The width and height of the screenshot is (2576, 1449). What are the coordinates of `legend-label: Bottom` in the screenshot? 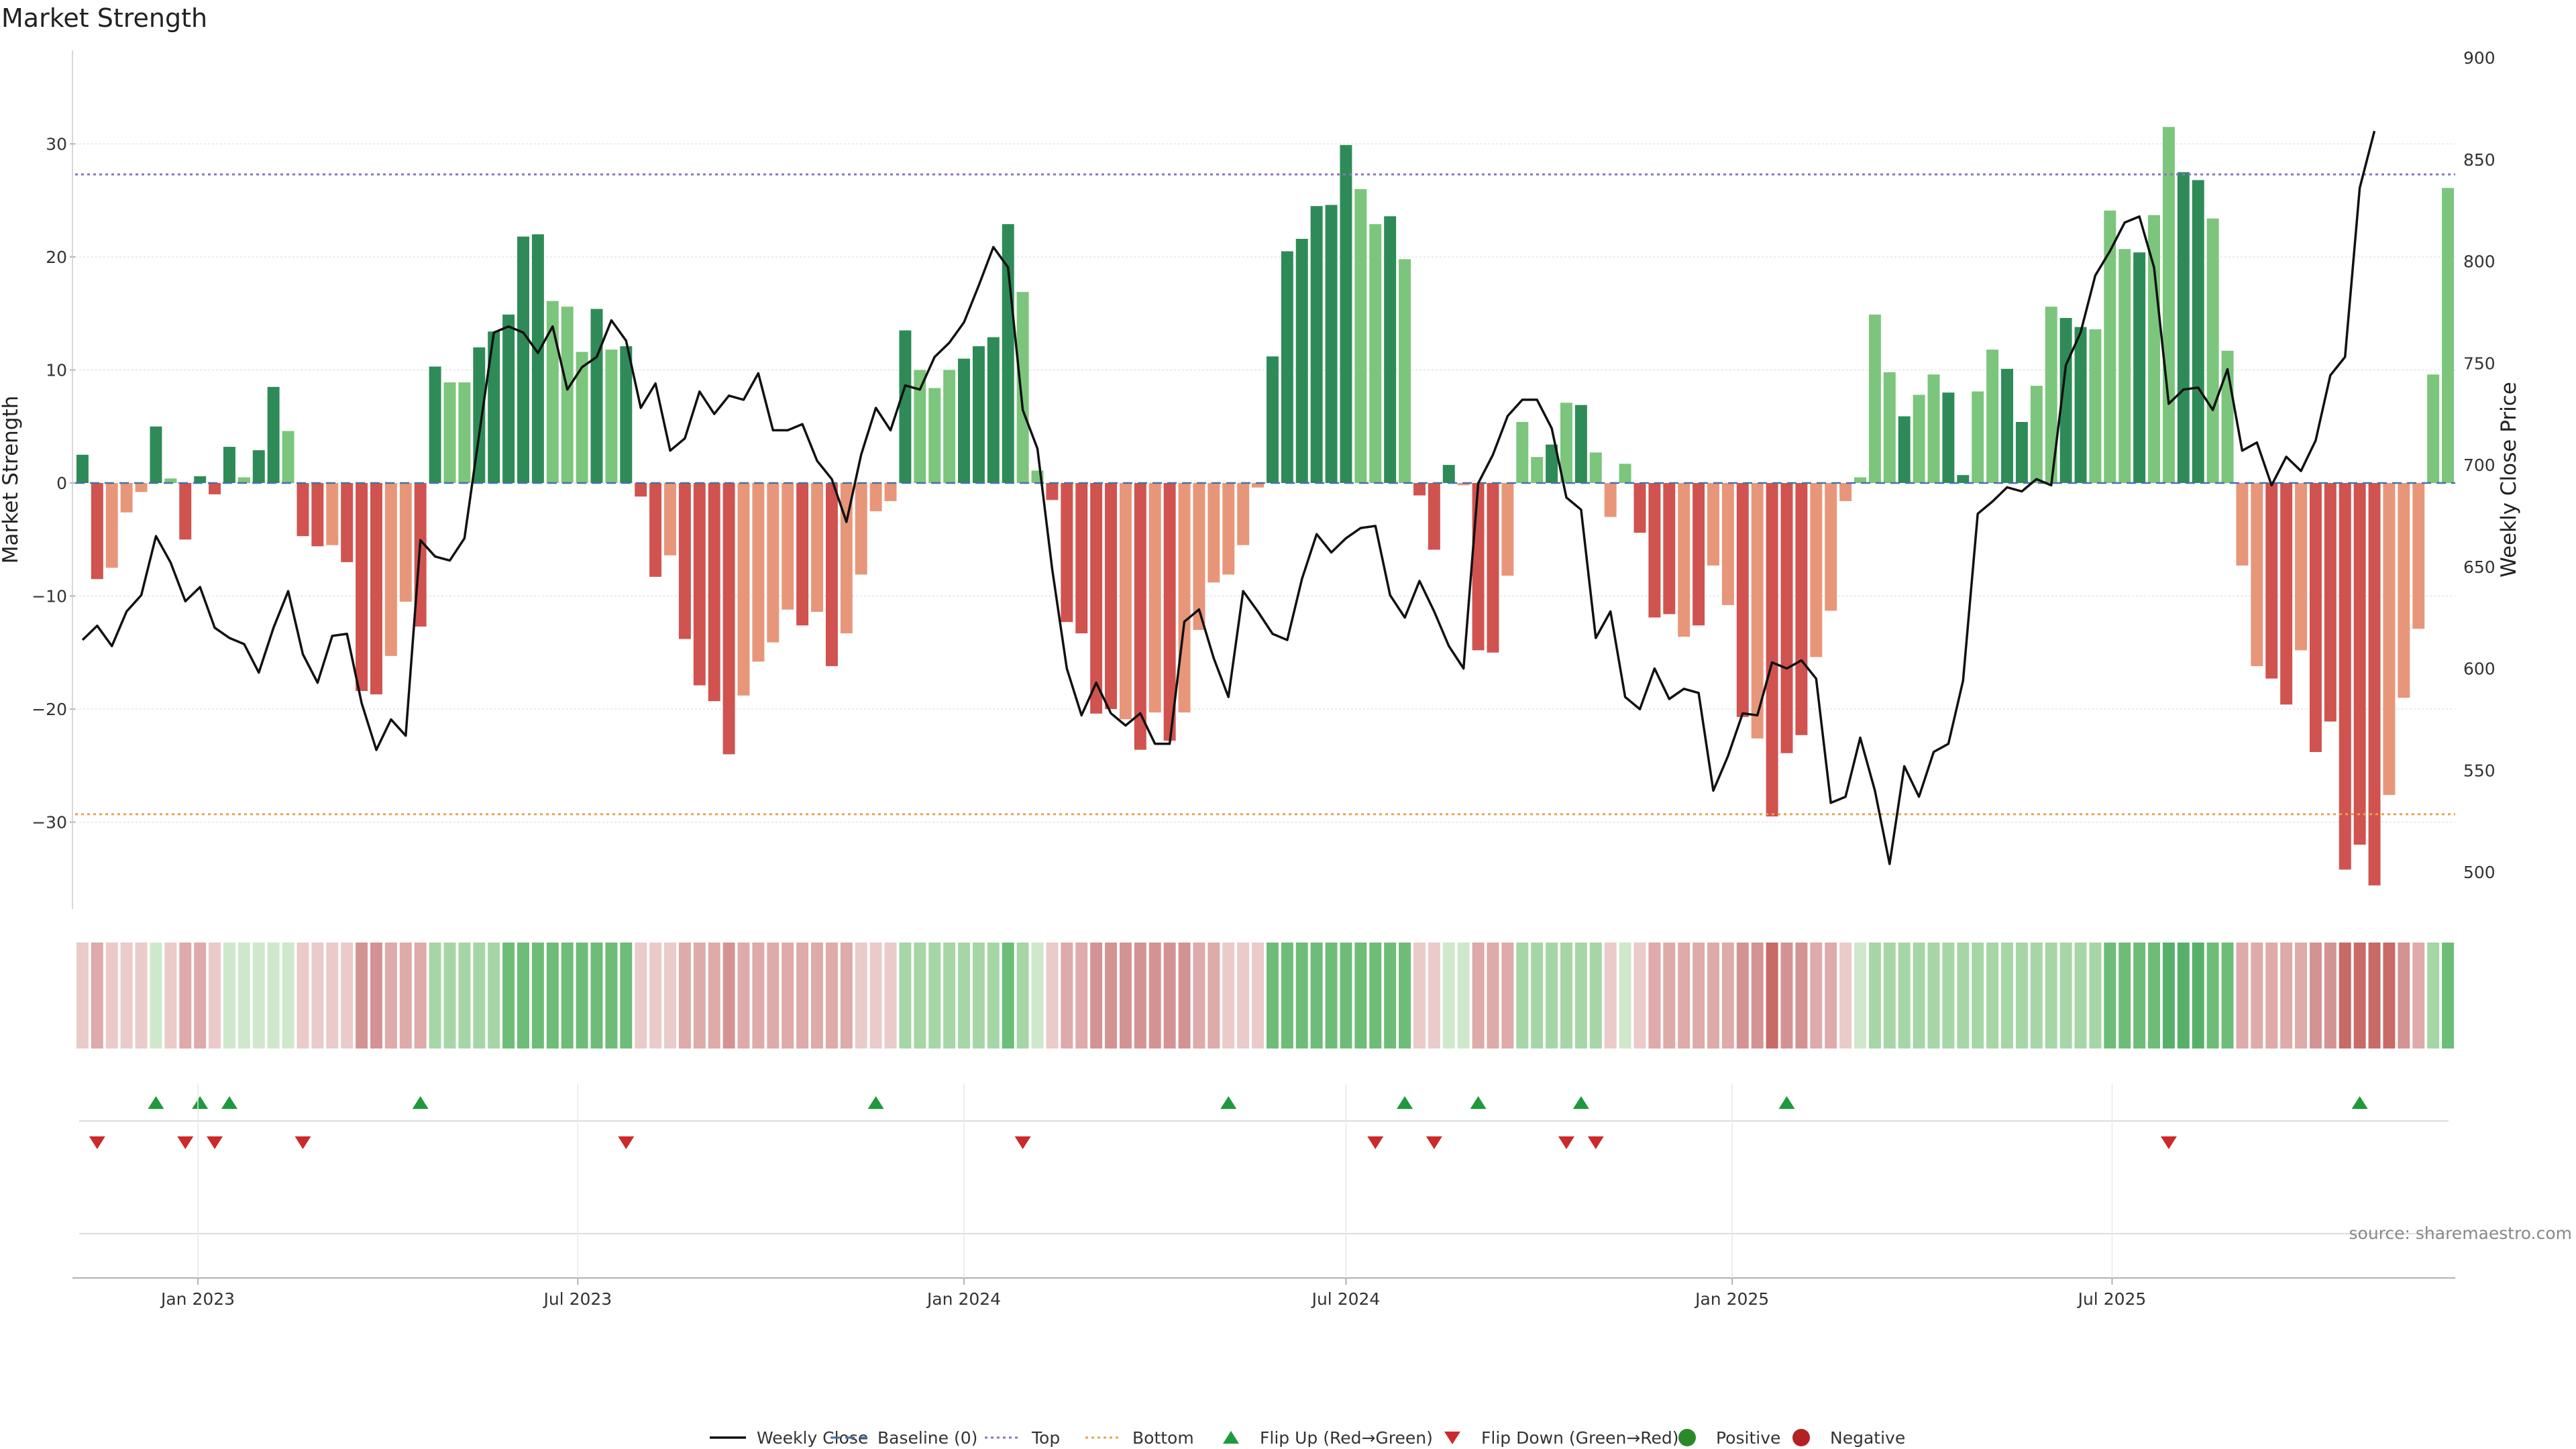 It's located at (1163, 1438).